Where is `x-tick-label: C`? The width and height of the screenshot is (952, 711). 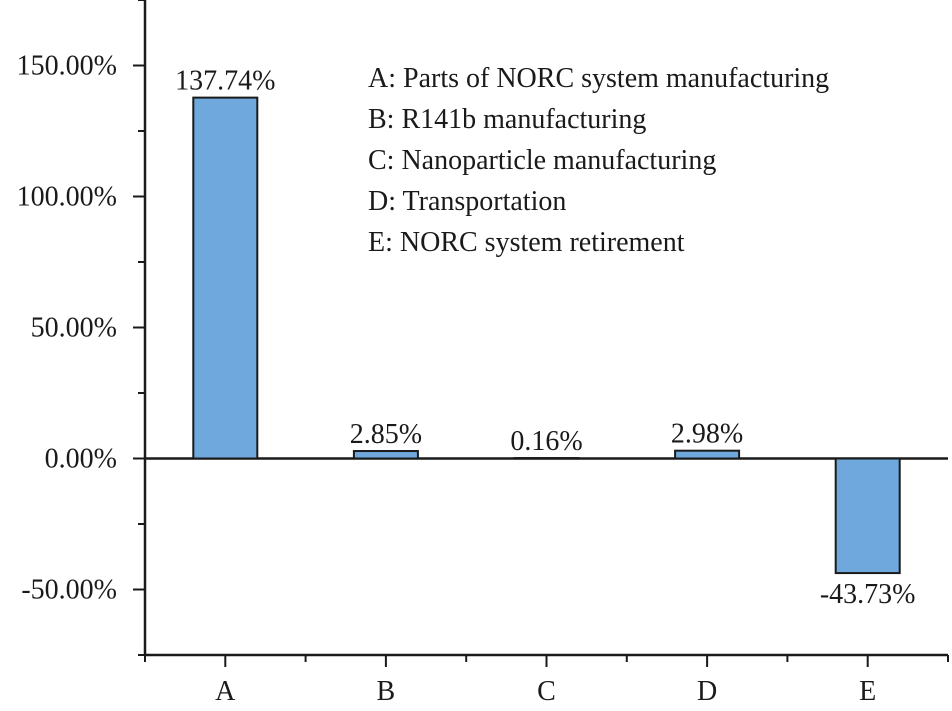 x-tick-label: C is located at coordinates (546, 691).